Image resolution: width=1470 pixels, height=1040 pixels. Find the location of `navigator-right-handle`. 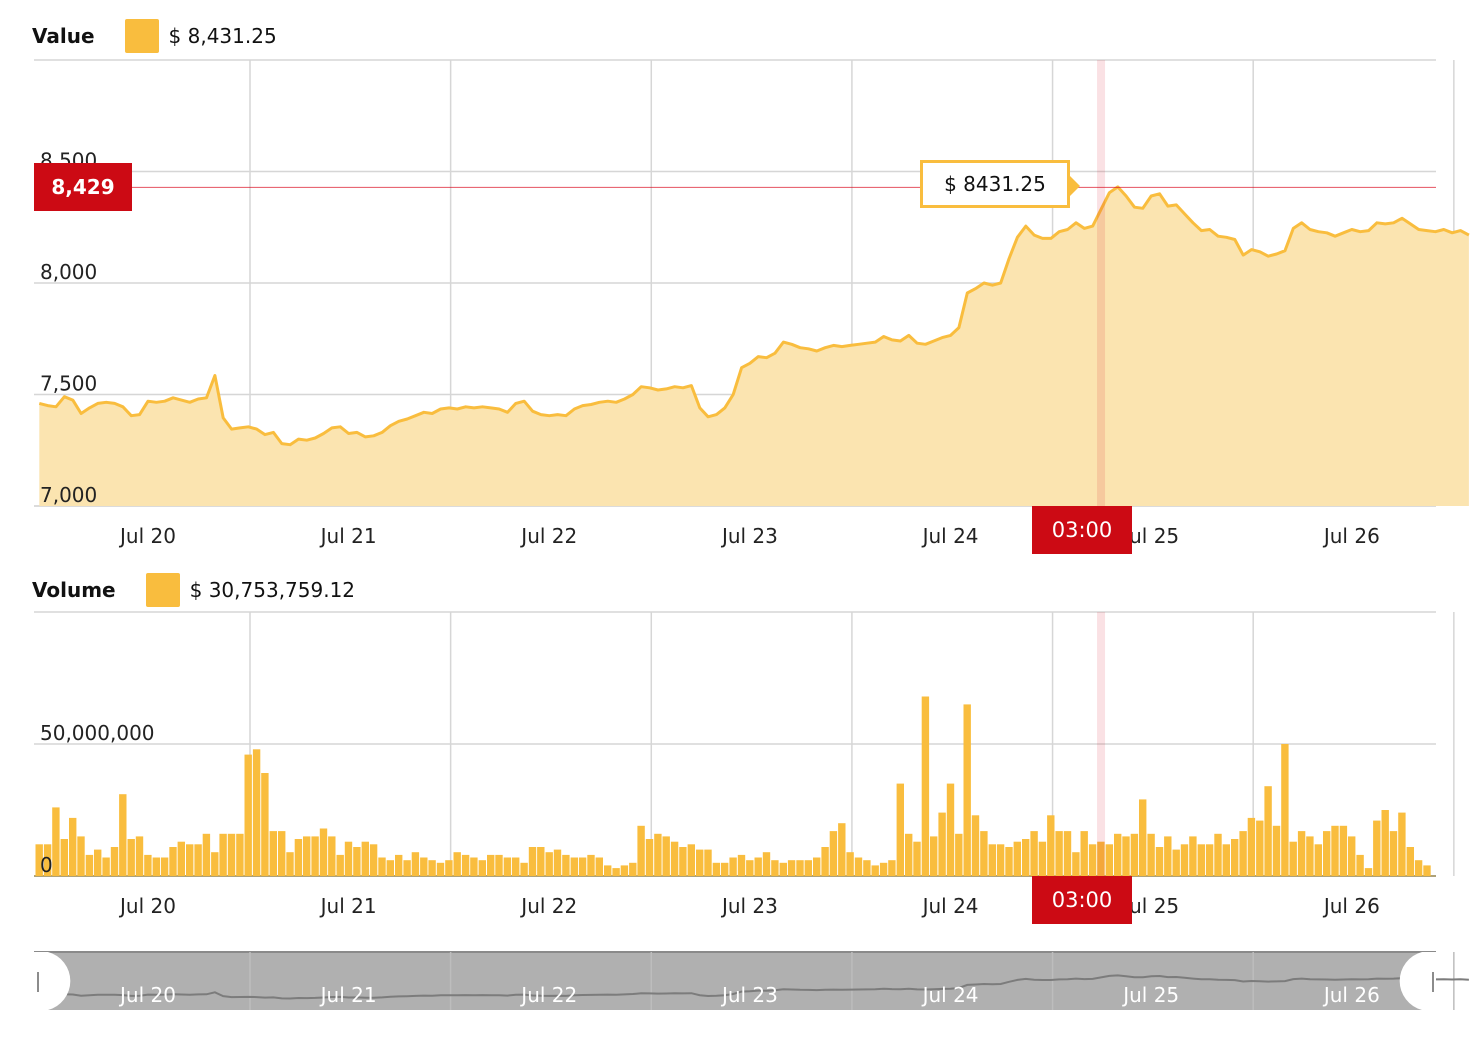

navigator-right-handle is located at coordinates (1417, 981).